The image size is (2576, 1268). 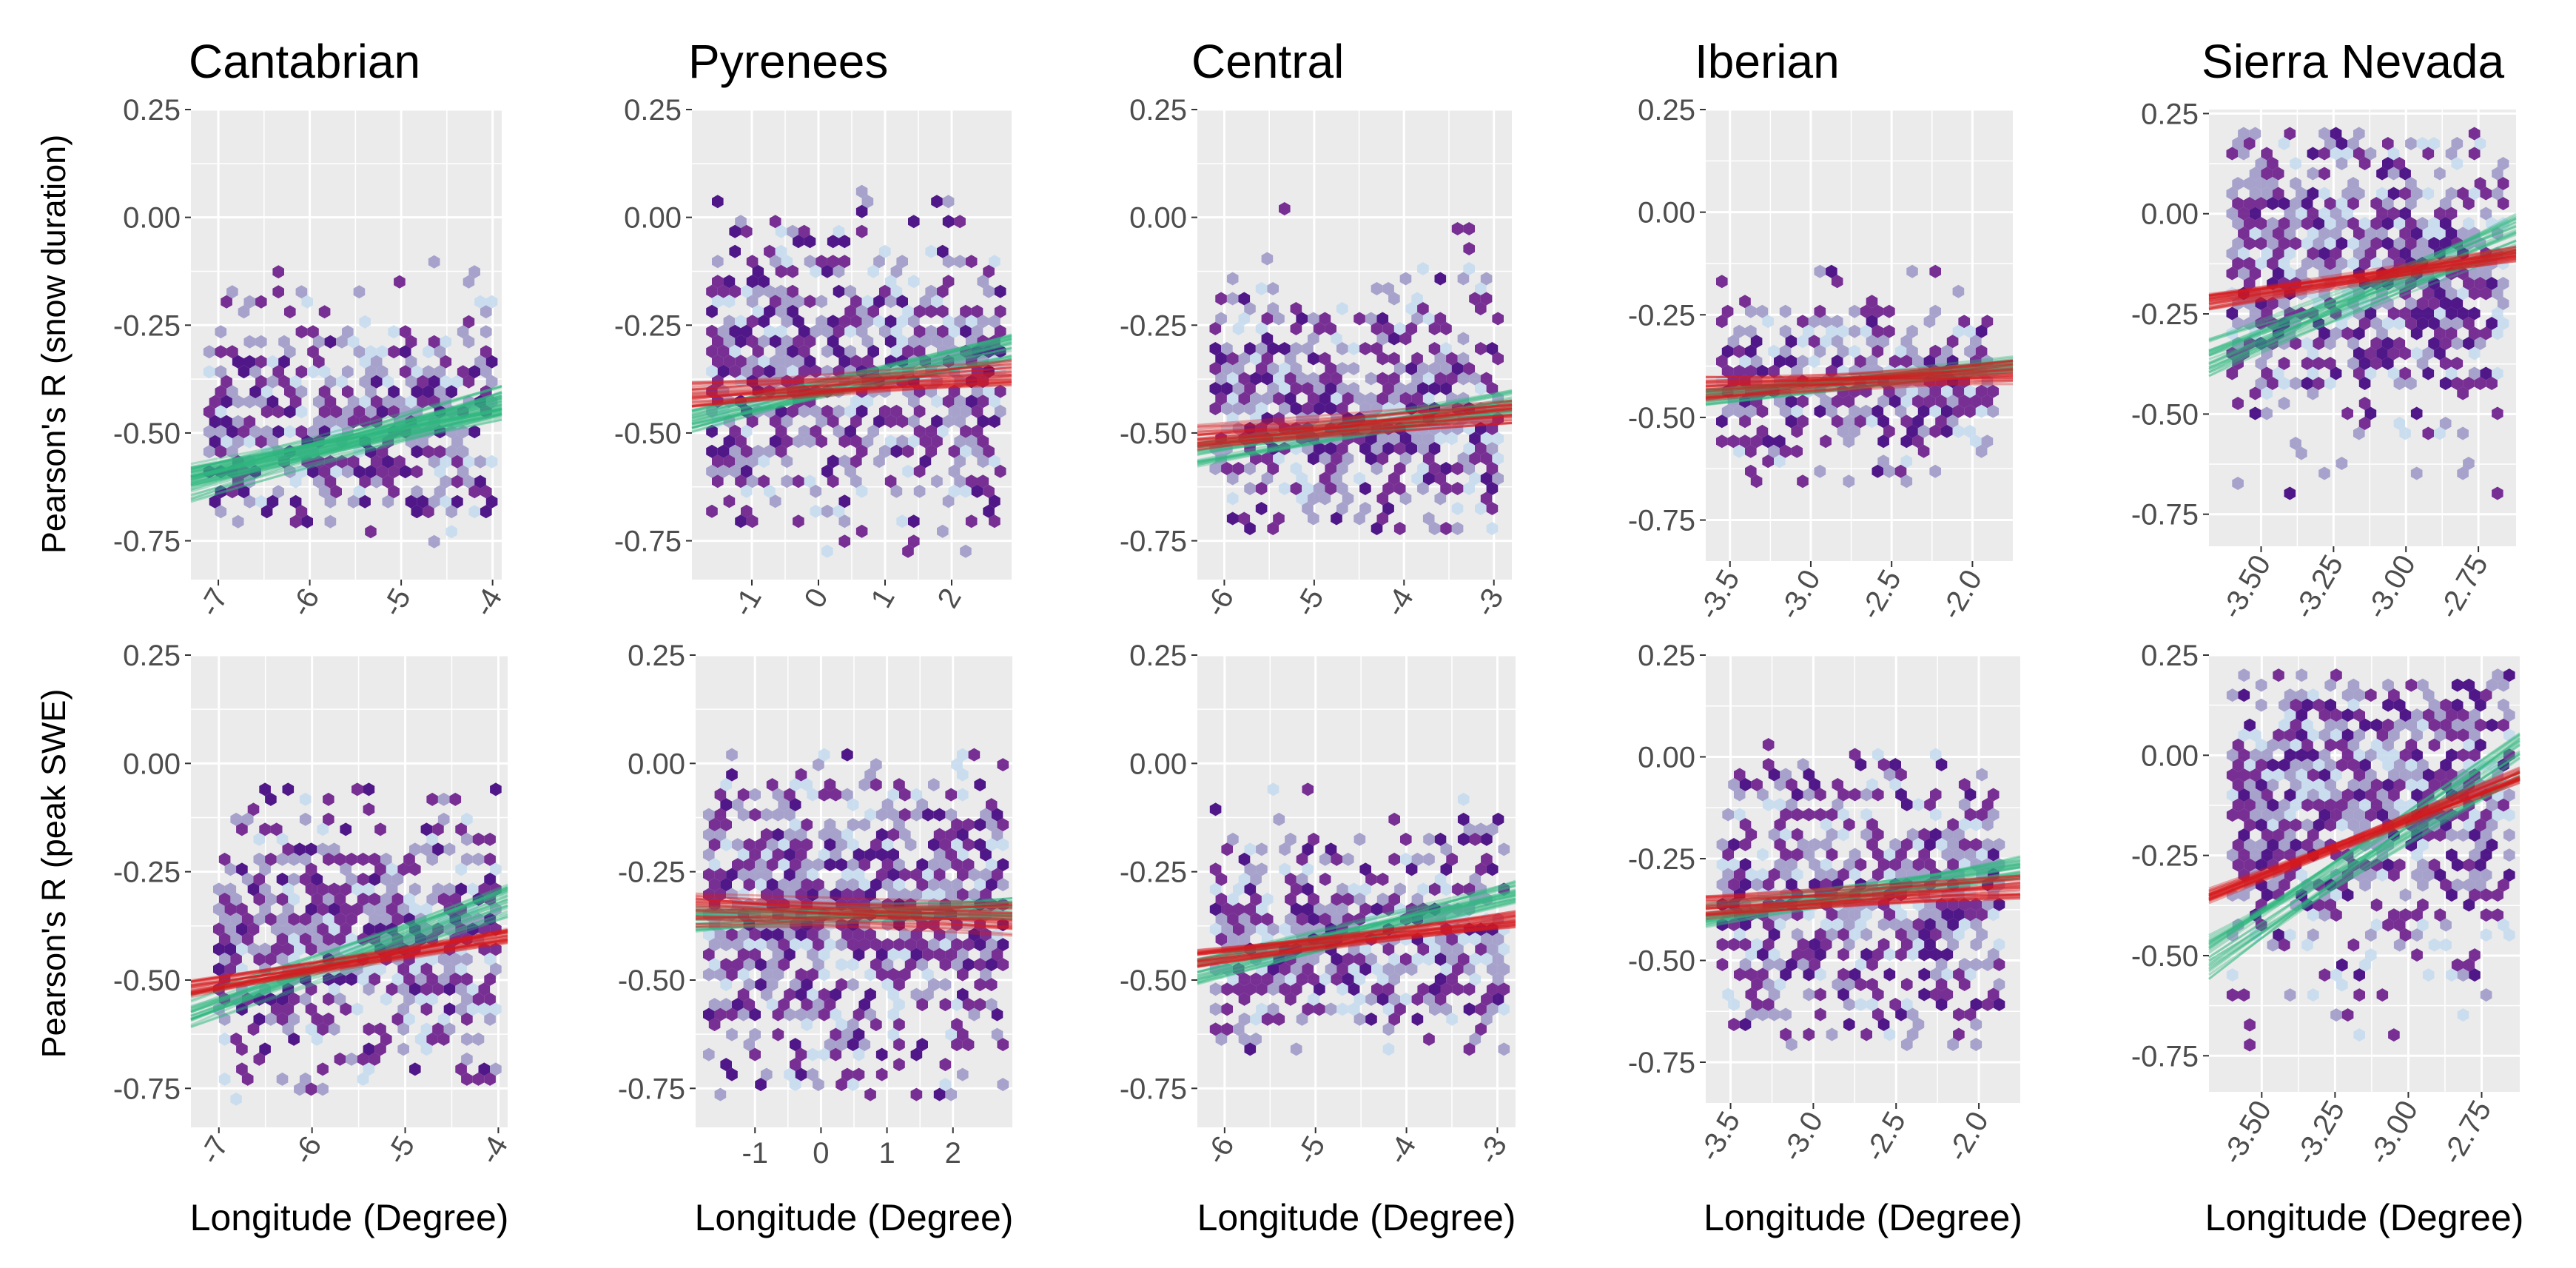 What do you see at coordinates (1661, 315) in the screenshot?
I see `y-tick-label: -0.25` at bounding box center [1661, 315].